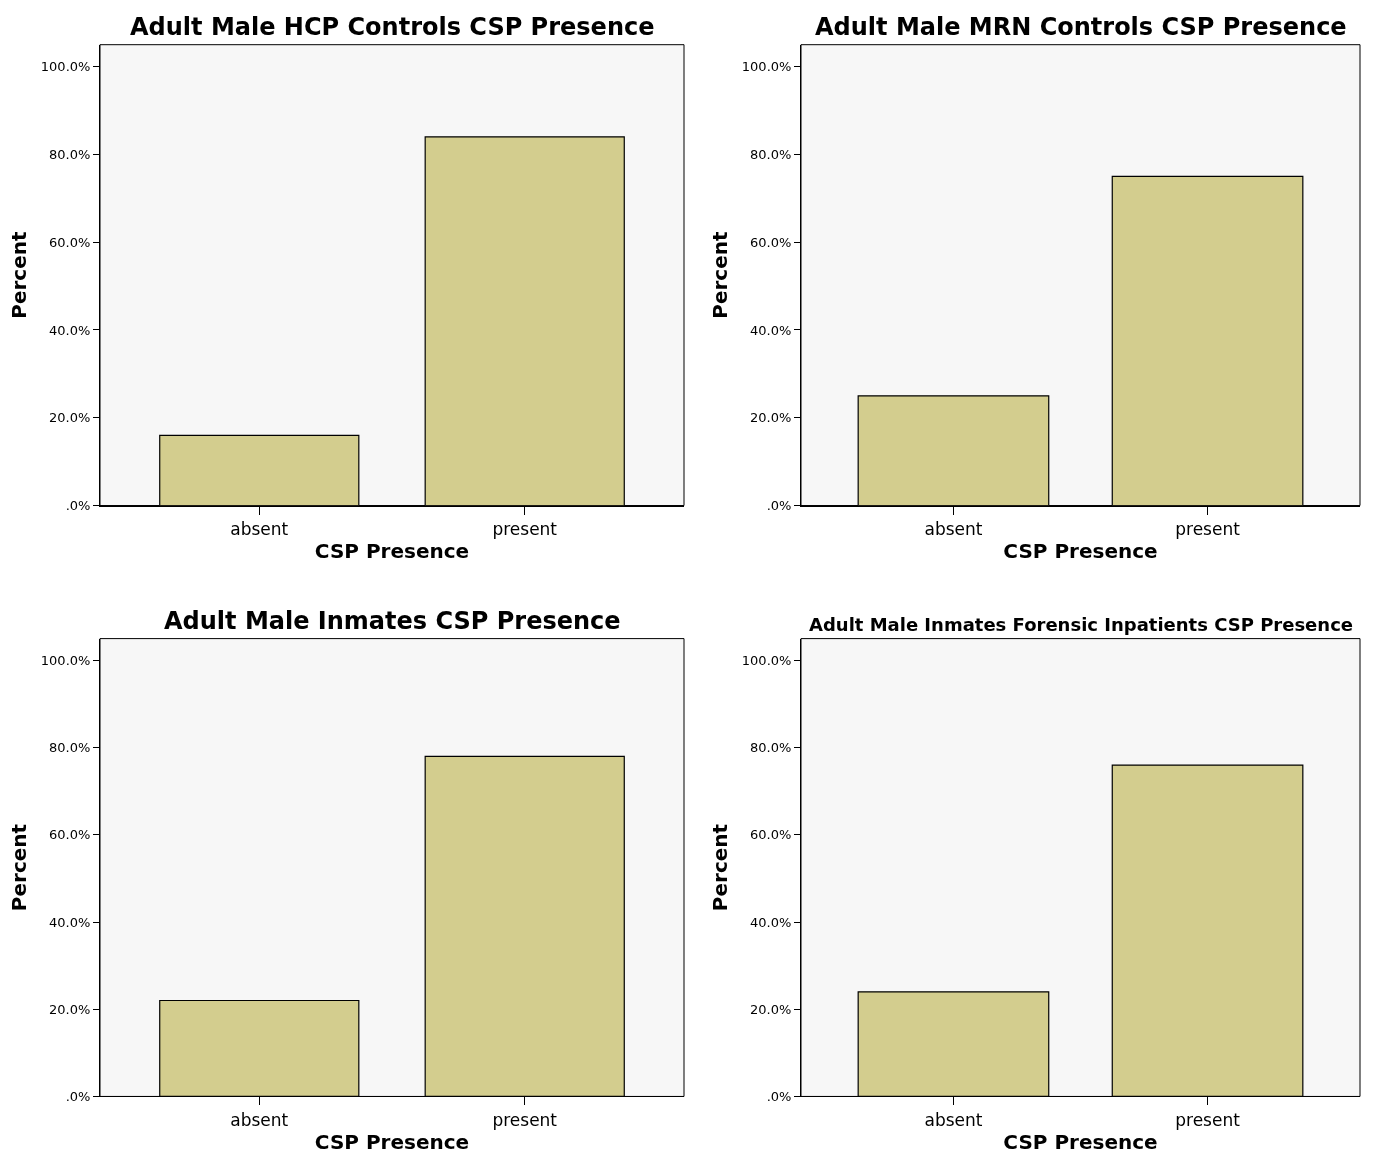 The width and height of the screenshot is (1374, 1169). I want to click on chart-title: Adult Male HCP Controls CSP Presence, so click(392, 27).